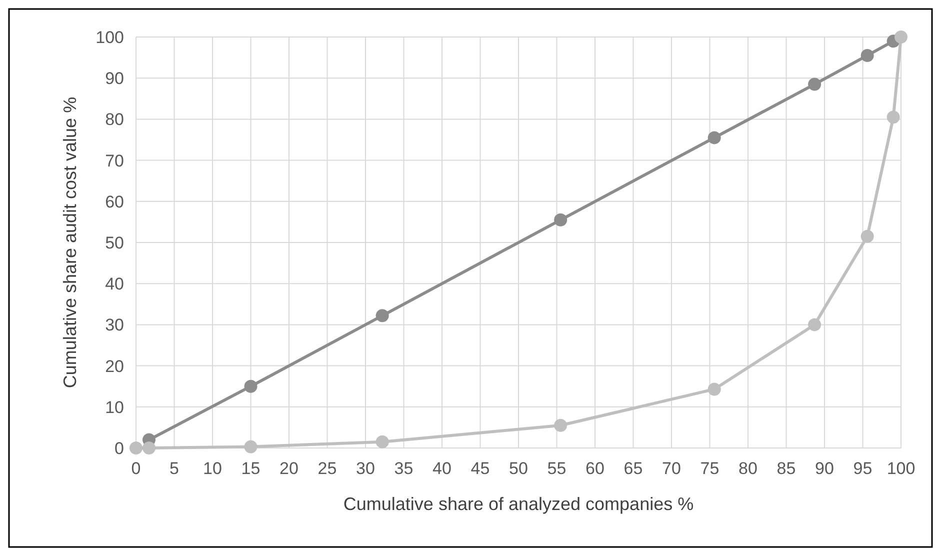 The image size is (941, 556). Describe the element at coordinates (70, 242) in the screenshot. I see `y-axis-title: Cumulative share audit cost value %` at that location.